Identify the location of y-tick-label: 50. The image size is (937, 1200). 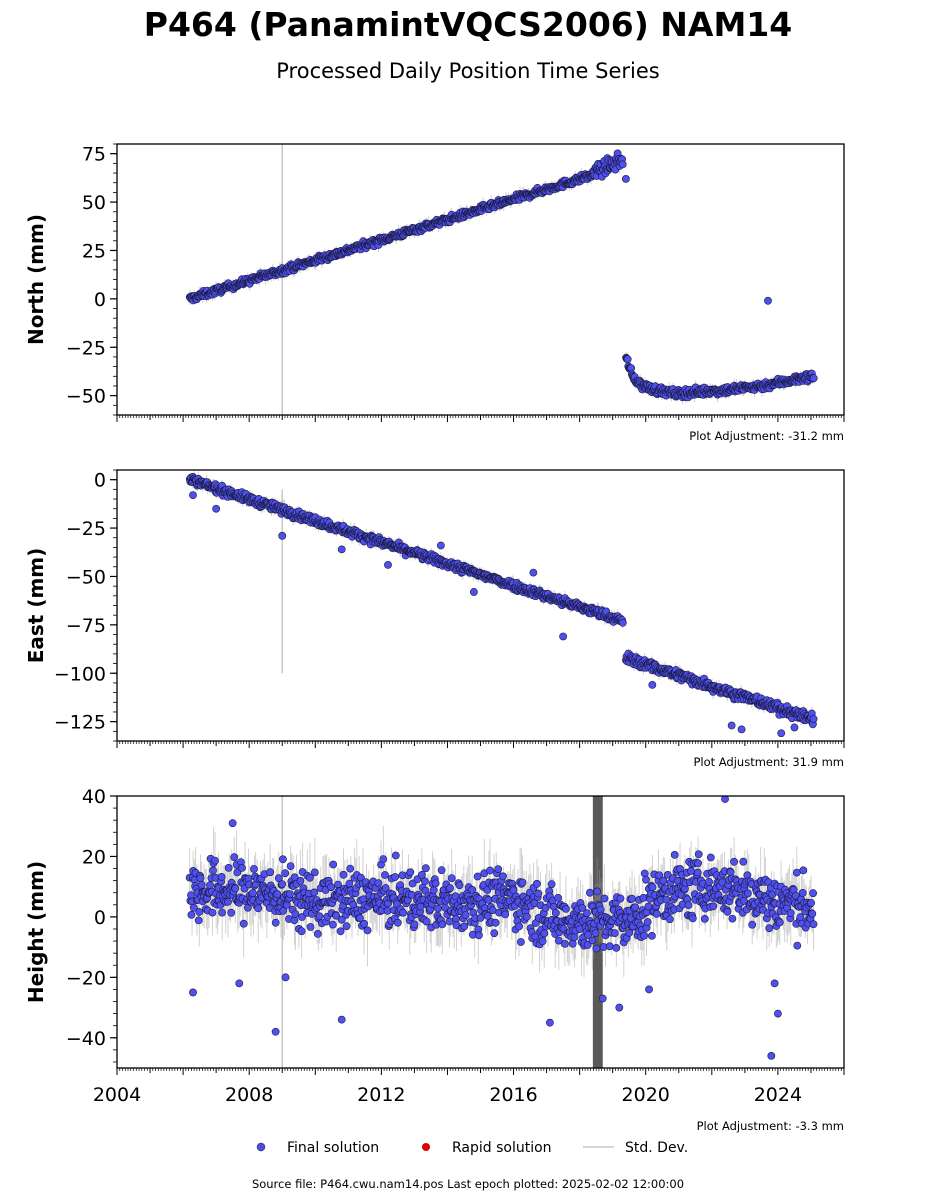
(94, 203).